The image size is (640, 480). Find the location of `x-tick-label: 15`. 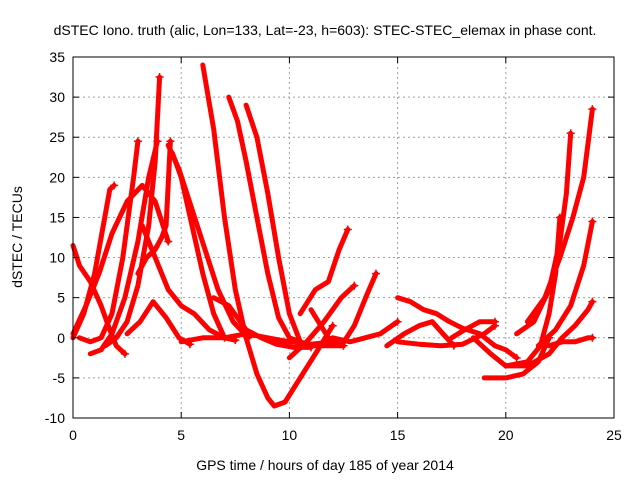

x-tick-label: 15 is located at coordinates (398, 435).